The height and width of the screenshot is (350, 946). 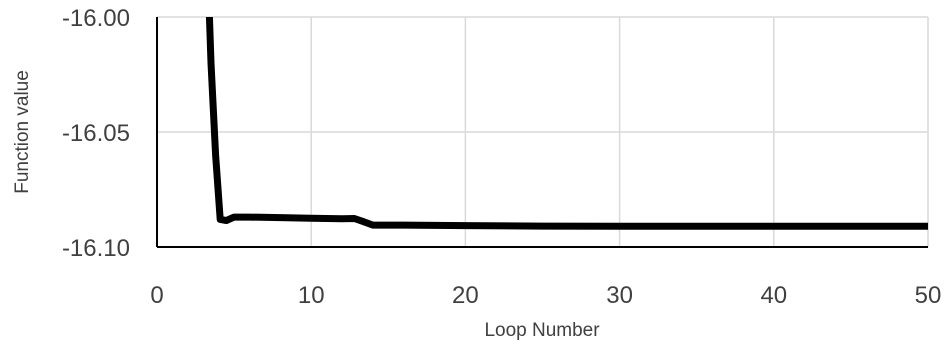 What do you see at coordinates (22, 132) in the screenshot?
I see `y-axis-title: Function value` at bounding box center [22, 132].